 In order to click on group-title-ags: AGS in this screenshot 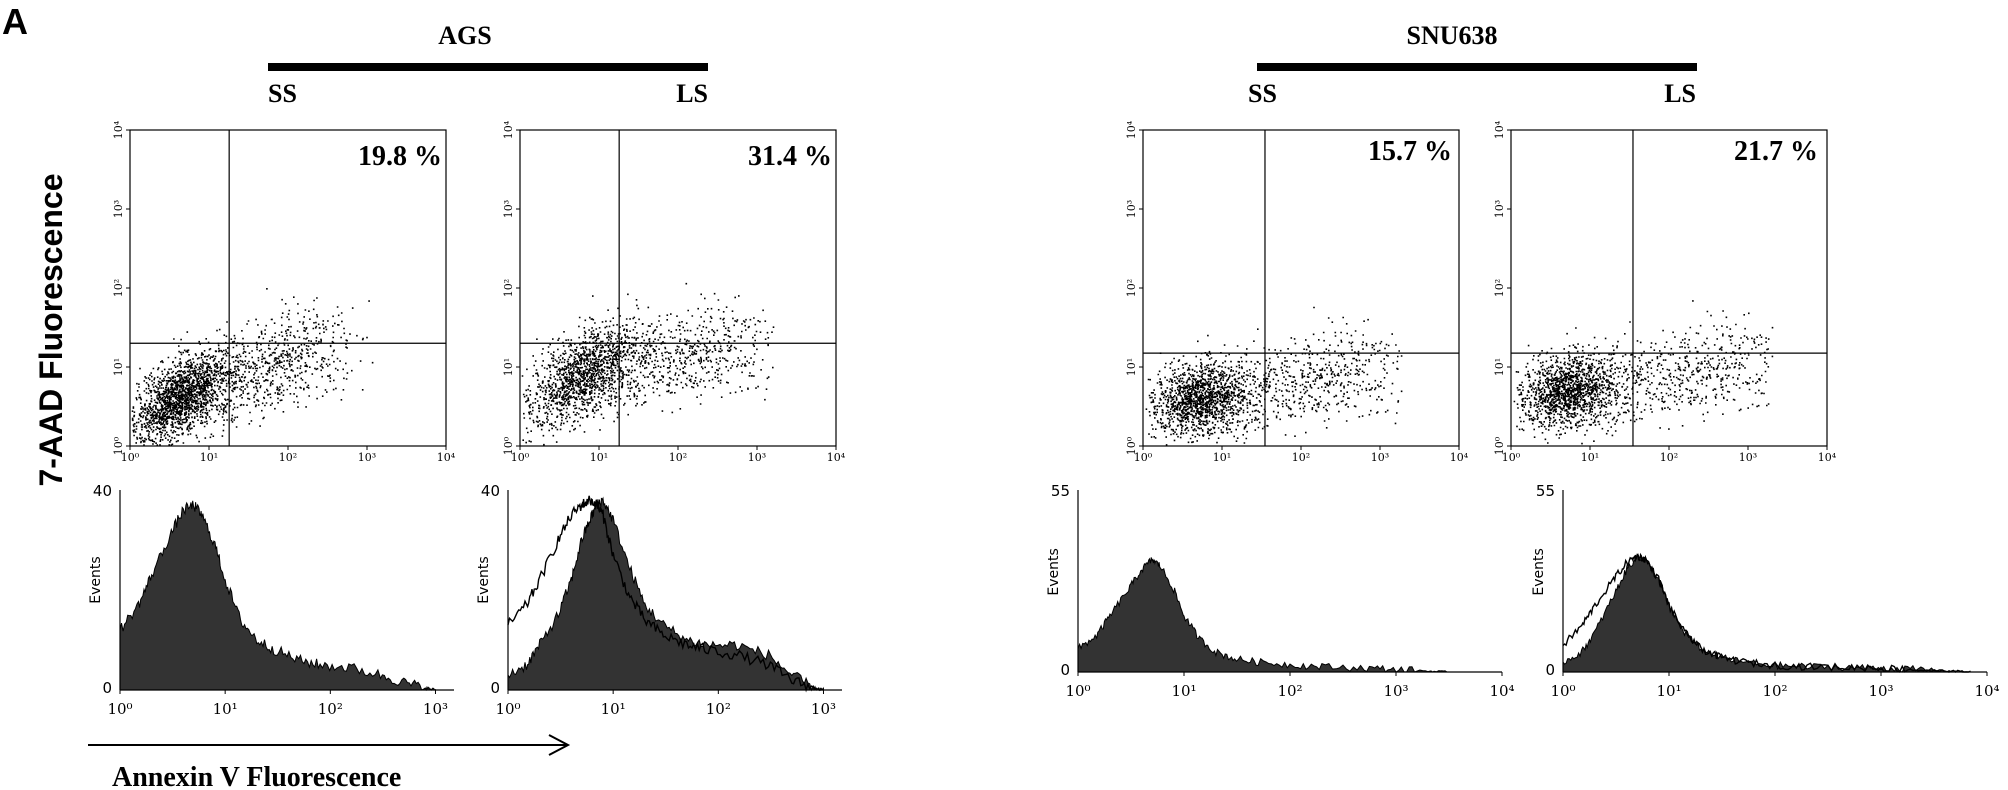, I will do `click(464, 35)`.